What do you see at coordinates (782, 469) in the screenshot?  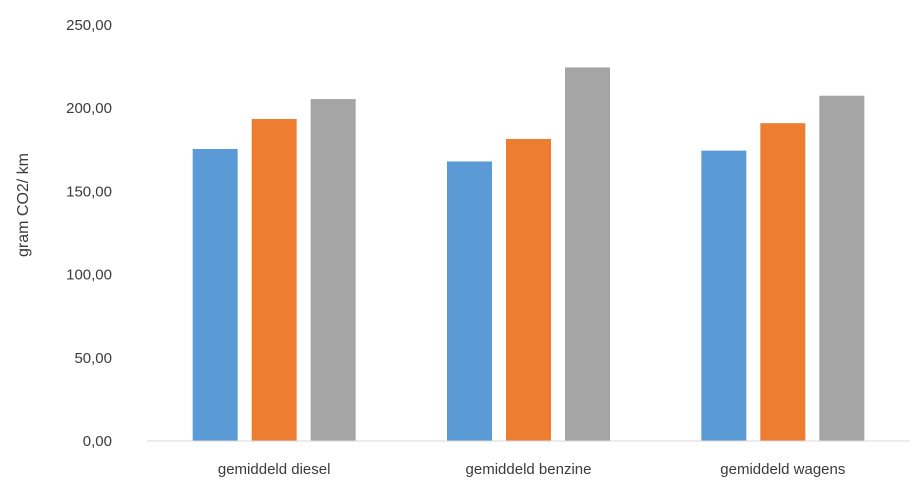 I see `x-tick-label: gemiddeld wagens` at bounding box center [782, 469].